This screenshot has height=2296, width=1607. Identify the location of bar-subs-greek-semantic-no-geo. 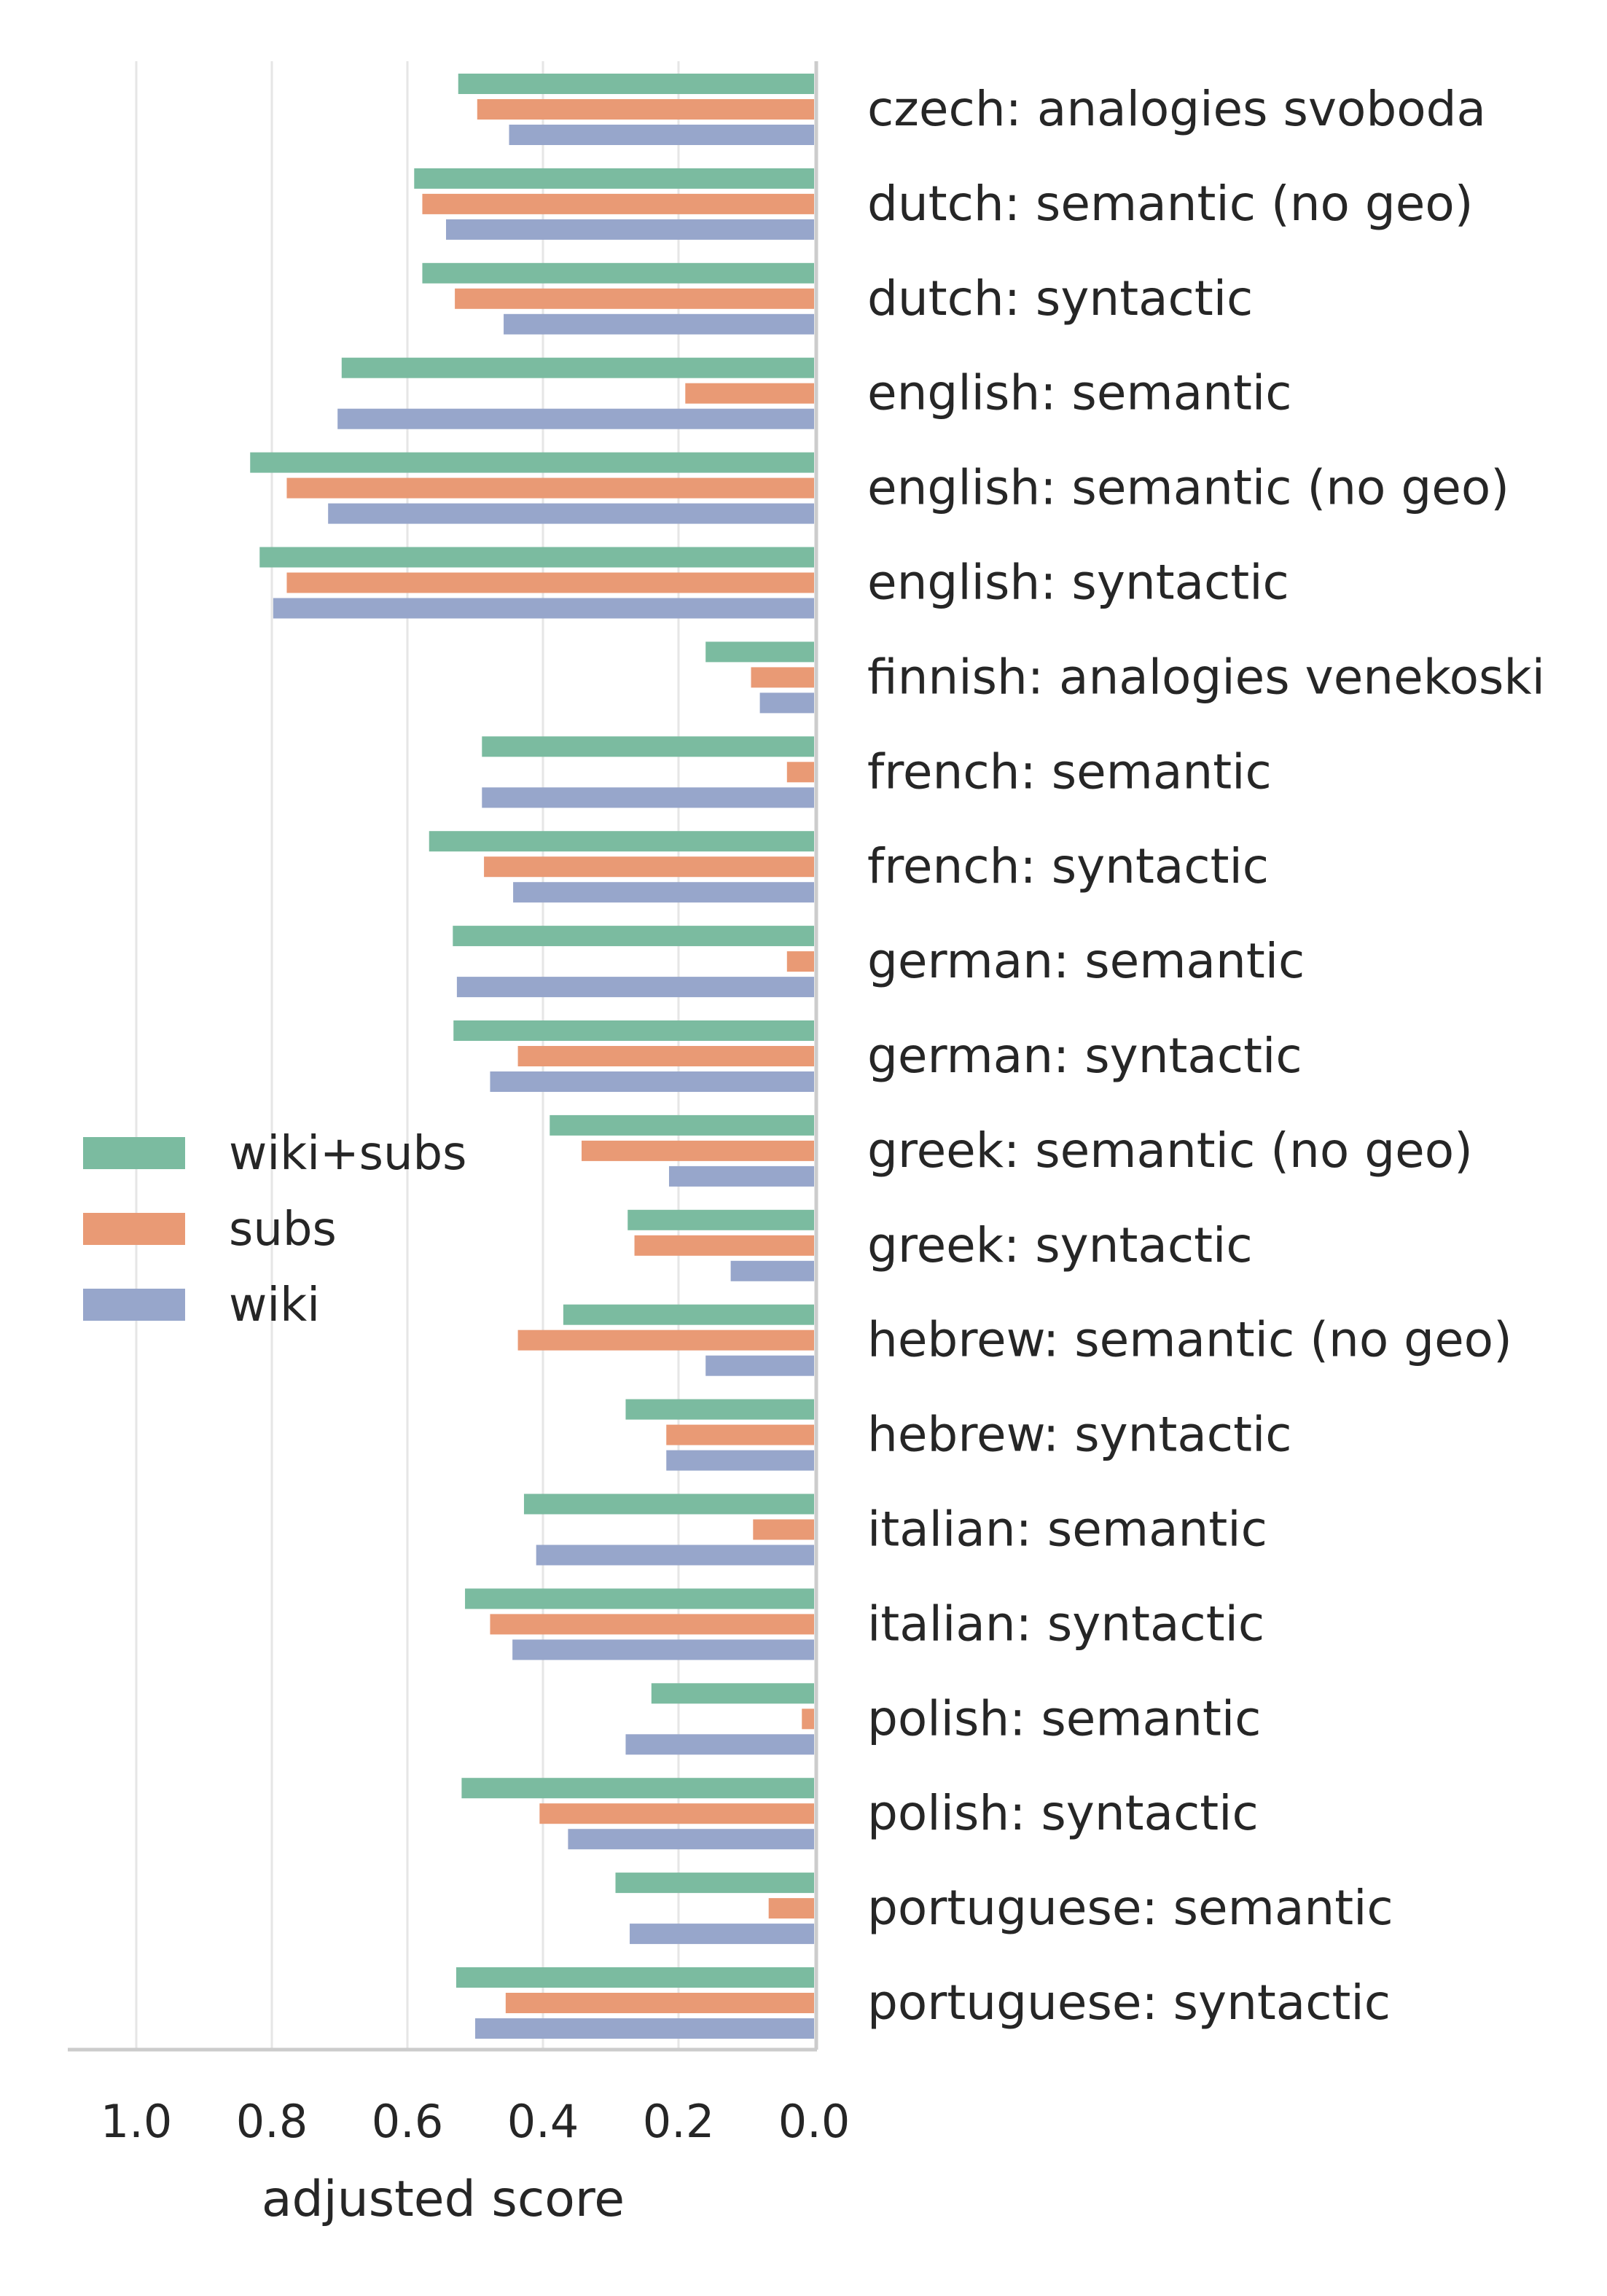
(698, 1151).